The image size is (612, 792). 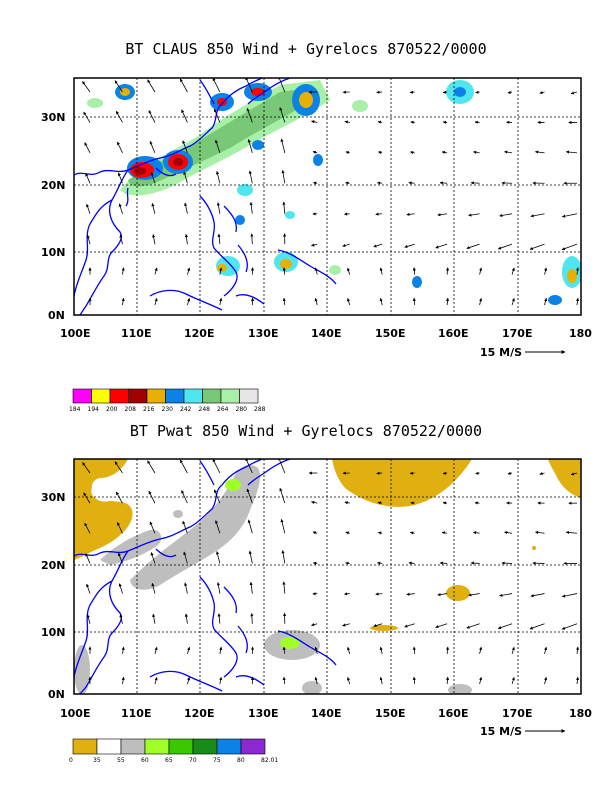 I want to click on panel1-lon-120e: 120E, so click(x=199, y=333).